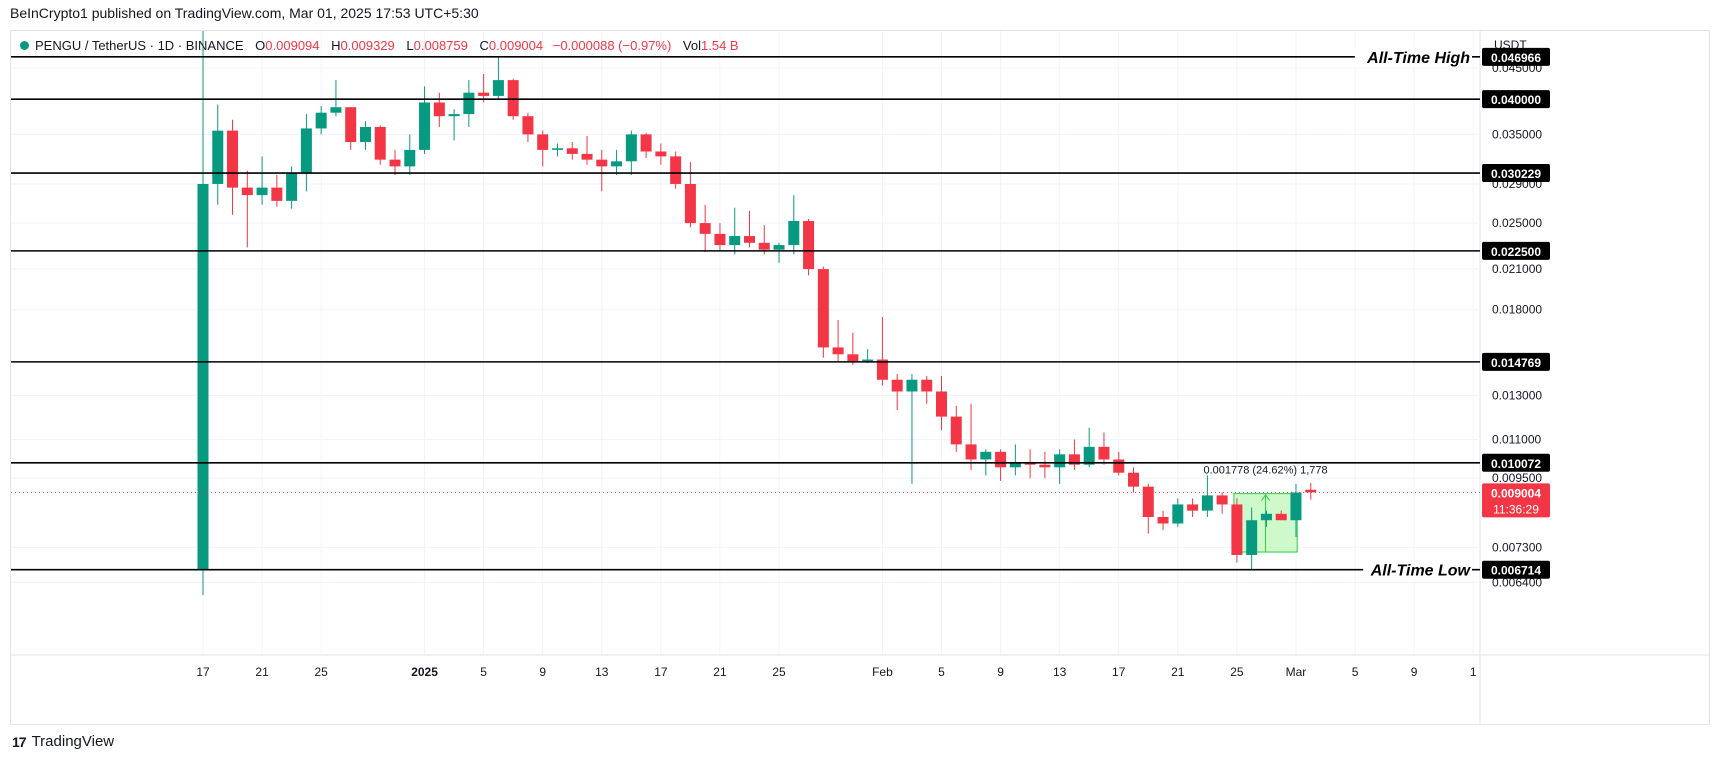  What do you see at coordinates (661, 672) in the screenshot?
I see `time-tick-label: 17` at bounding box center [661, 672].